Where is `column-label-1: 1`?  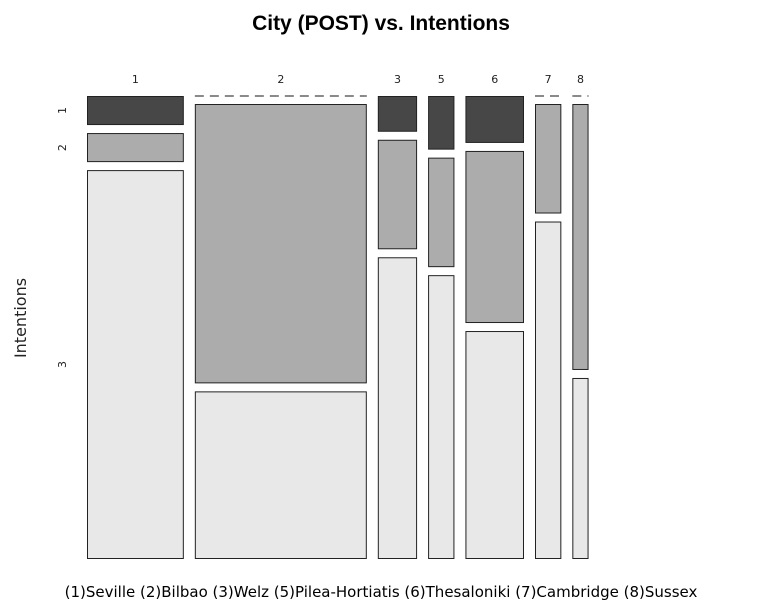
column-label-1: 1 is located at coordinates (135, 79).